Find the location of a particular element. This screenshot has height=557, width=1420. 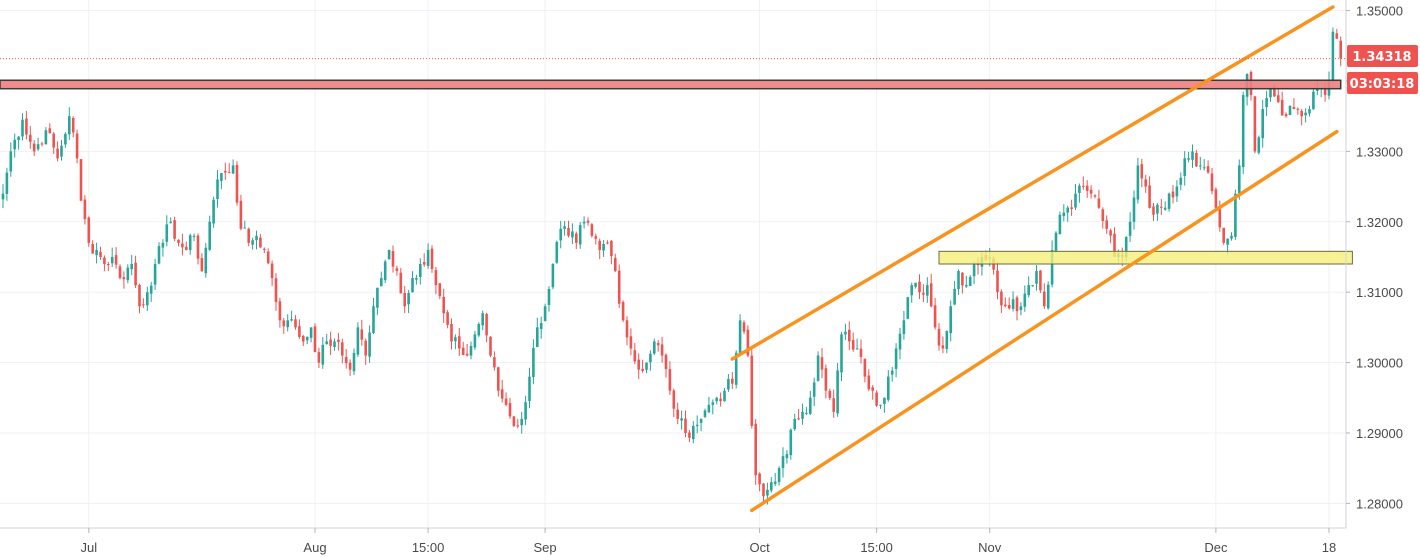

time-axis: Jul Aug 15:00 Sep Oct 15:00 Nov Dec 18 is located at coordinates (708, 541).